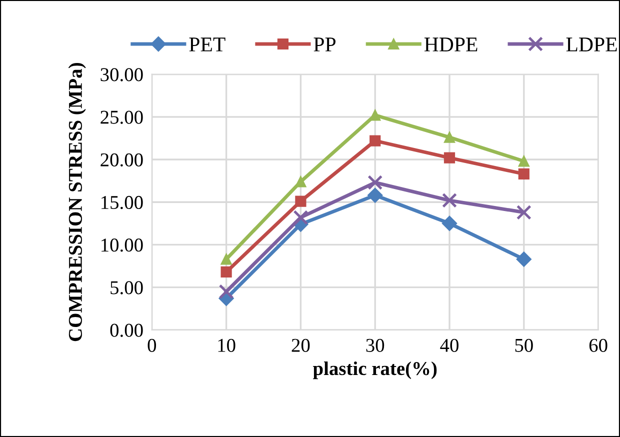 This screenshot has width=620, height=437. Describe the element at coordinates (449, 345) in the screenshot. I see `x-tick-label: 40` at that location.